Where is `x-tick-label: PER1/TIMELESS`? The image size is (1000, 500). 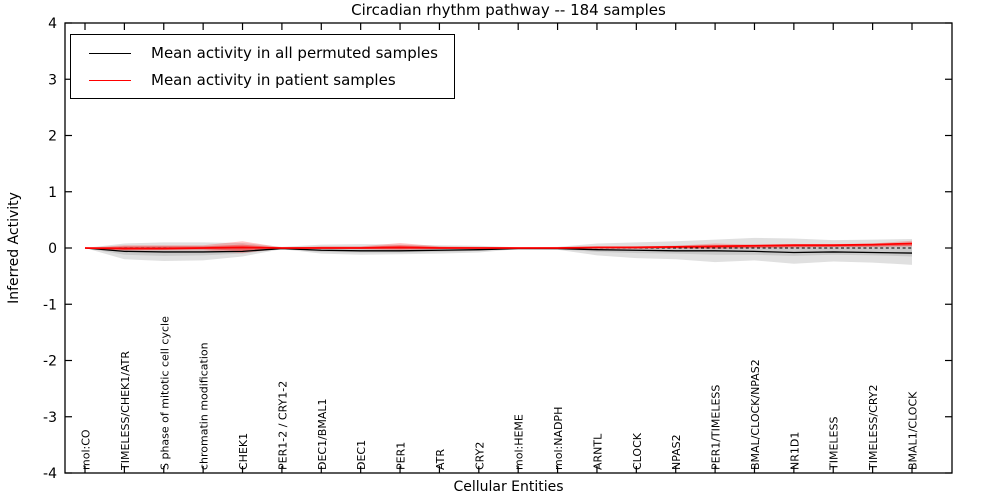
x-tick-label: PER1/TIMELESS is located at coordinates (716, 427).